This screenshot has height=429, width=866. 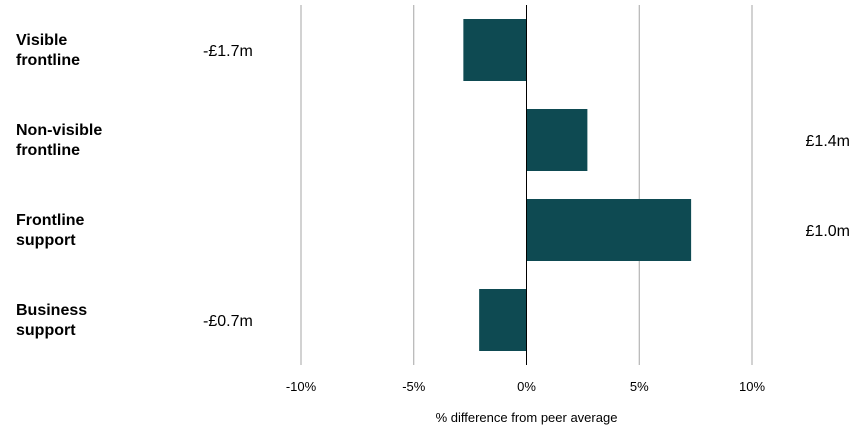 I want to click on x-axis-title: % difference from peer average, so click(x=527, y=417).